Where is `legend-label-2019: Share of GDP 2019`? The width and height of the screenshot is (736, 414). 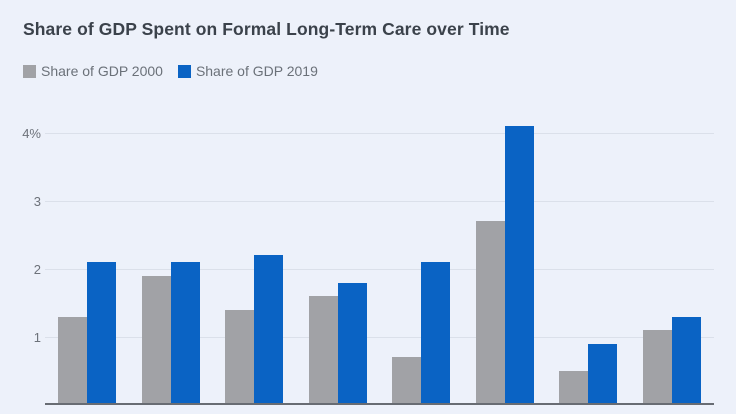 legend-label-2019: Share of GDP 2019 is located at coordinates (256, 71).